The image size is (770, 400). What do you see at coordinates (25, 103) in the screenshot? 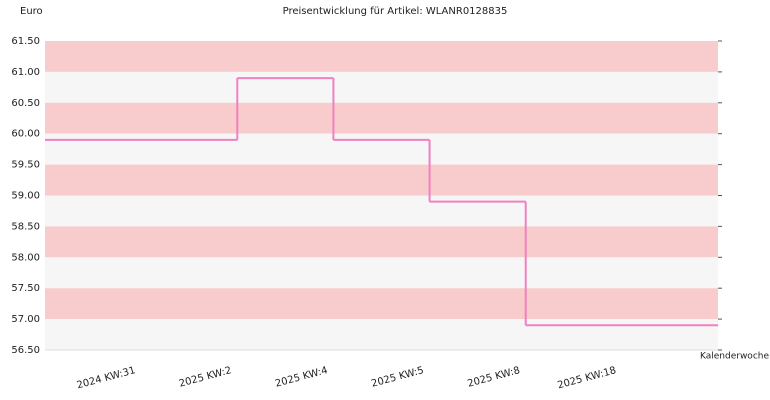
I see `y-tick-label: 60.50` at bounding box center [25, 103].